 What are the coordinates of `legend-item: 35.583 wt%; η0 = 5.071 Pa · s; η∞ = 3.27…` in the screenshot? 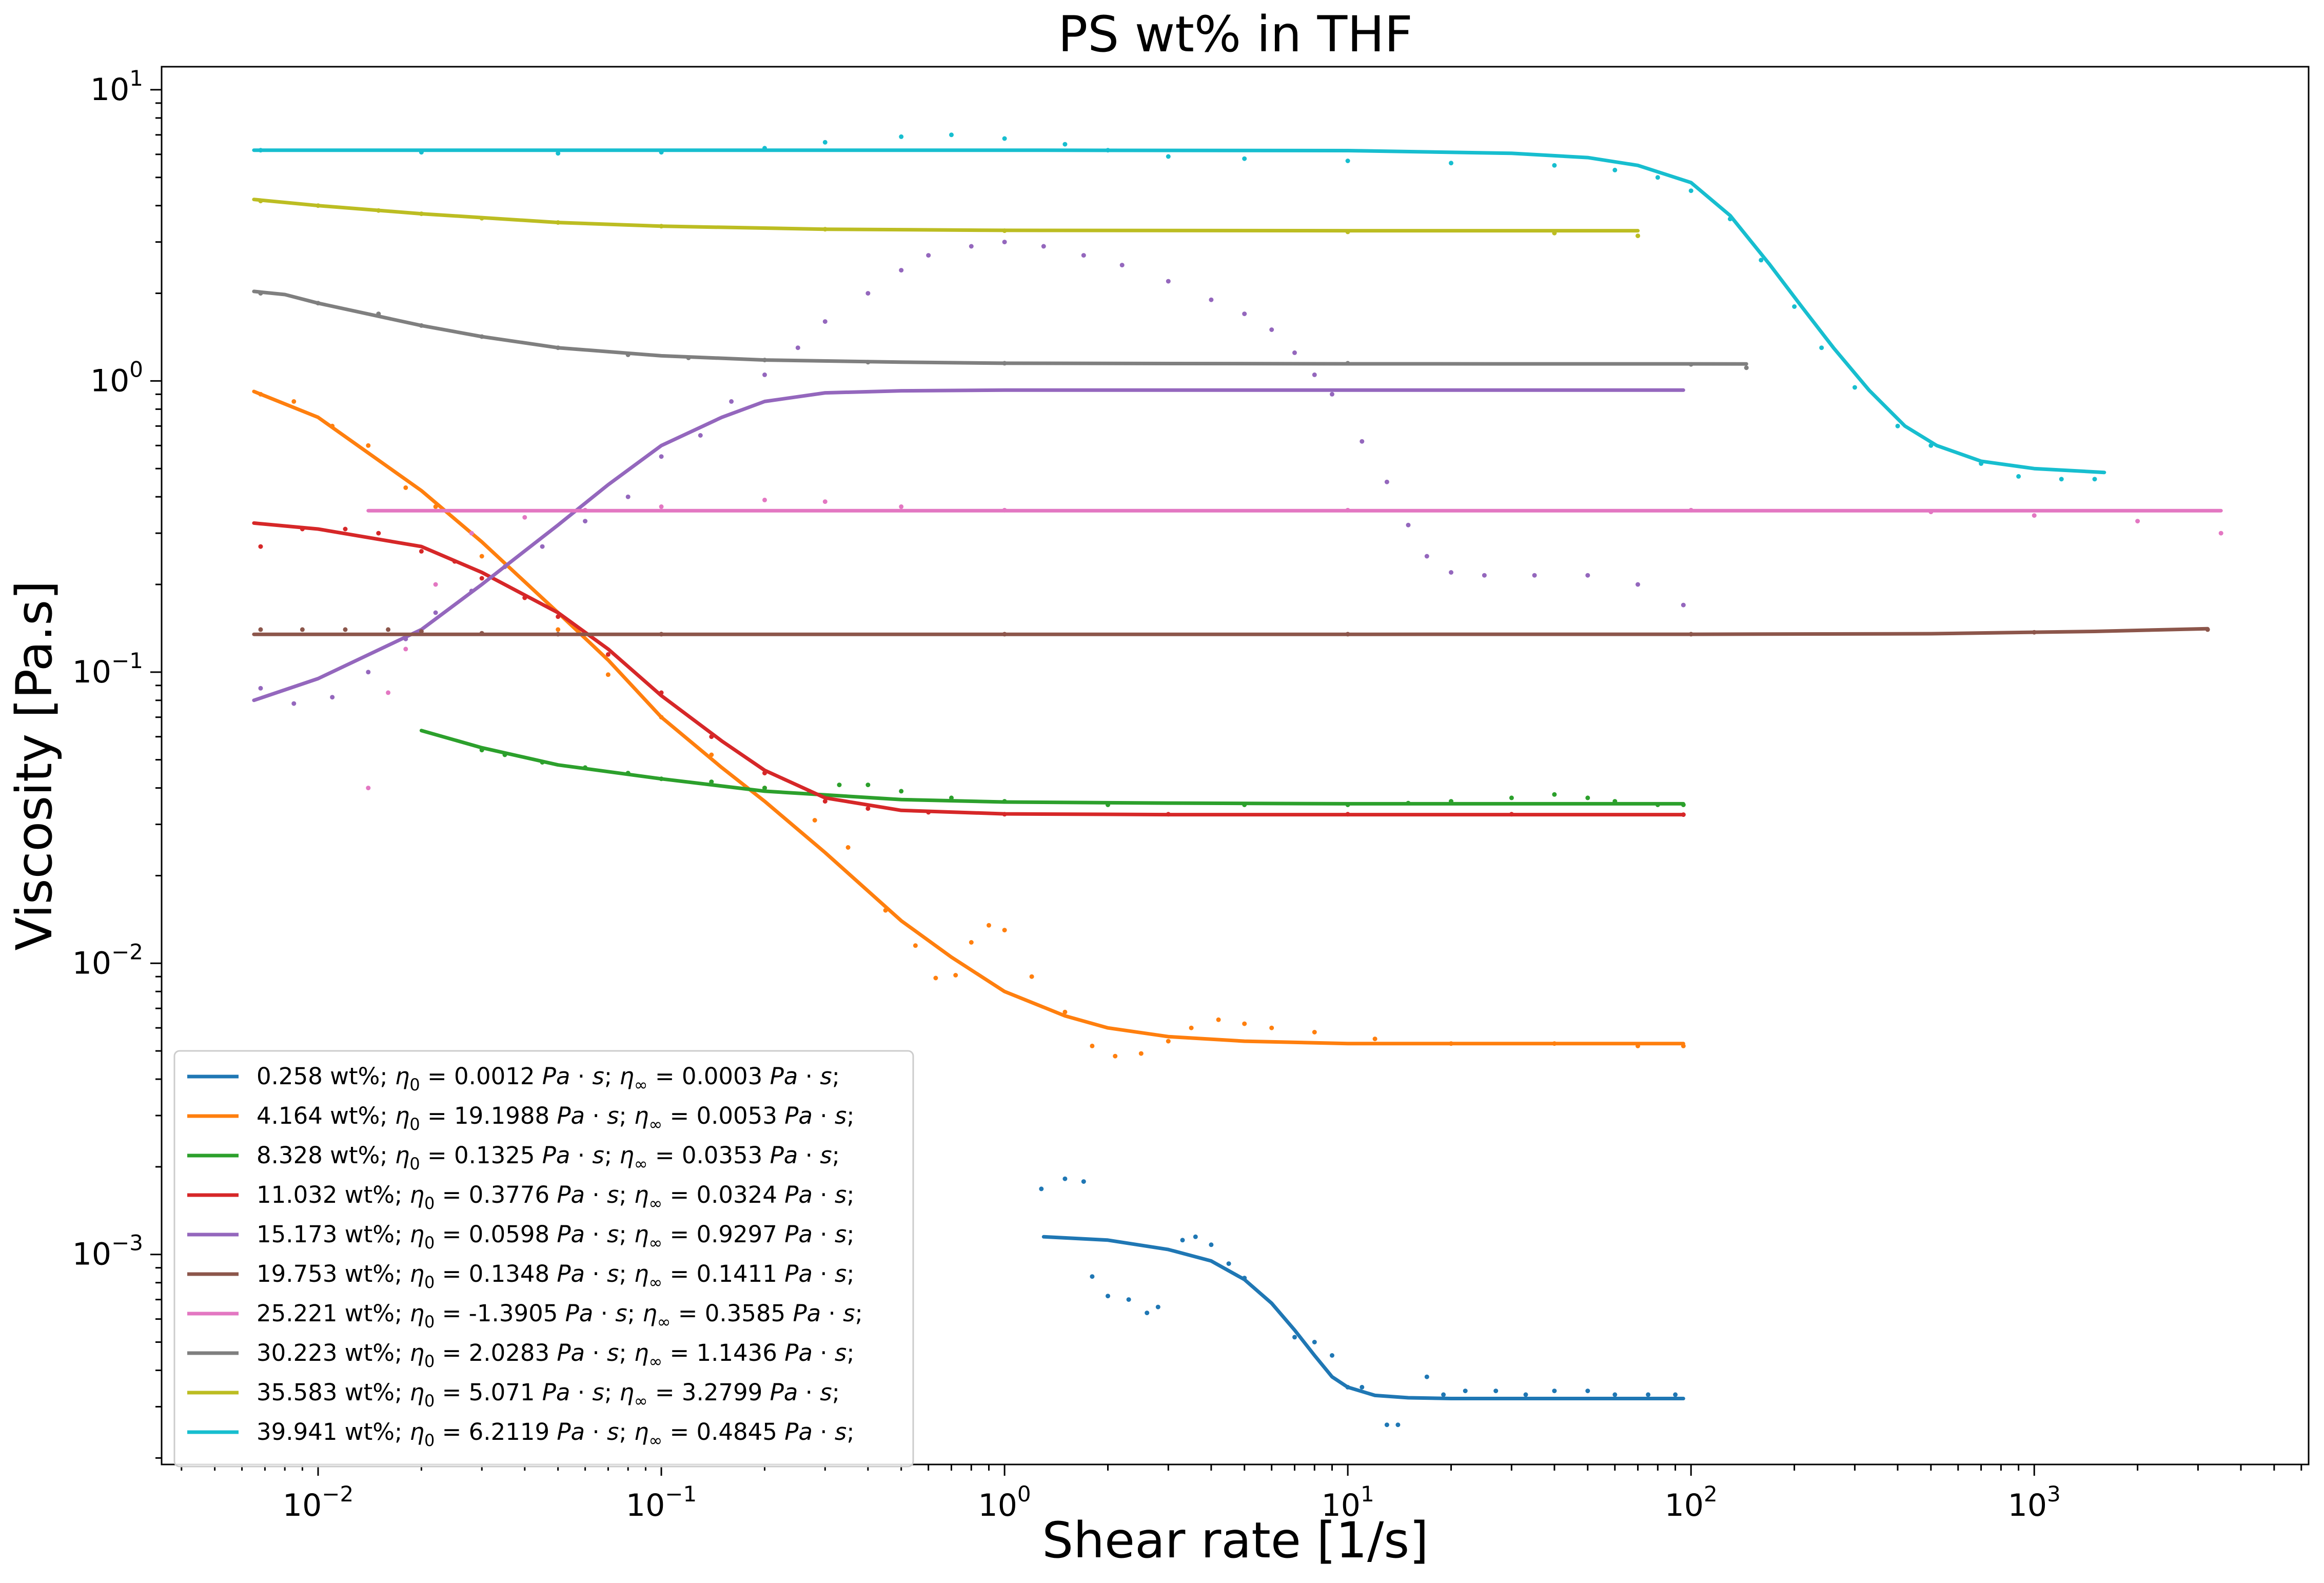 It's located at (513, 1395).